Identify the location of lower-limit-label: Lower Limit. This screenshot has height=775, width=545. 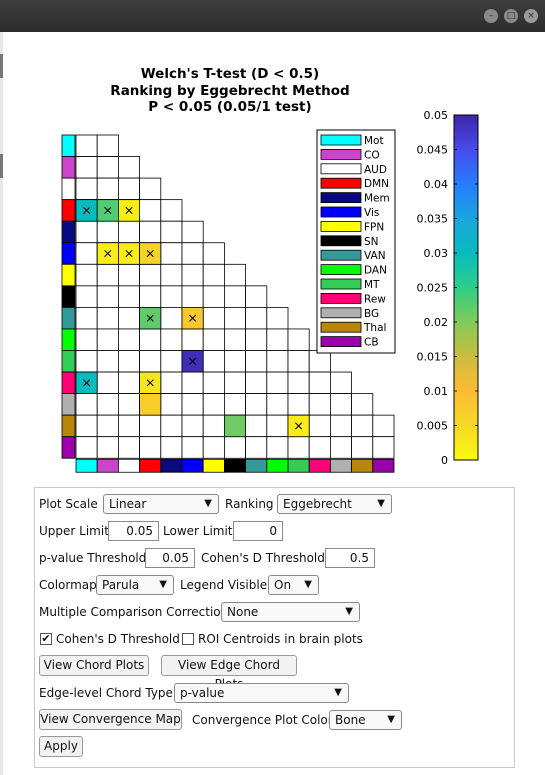
(198, 531).